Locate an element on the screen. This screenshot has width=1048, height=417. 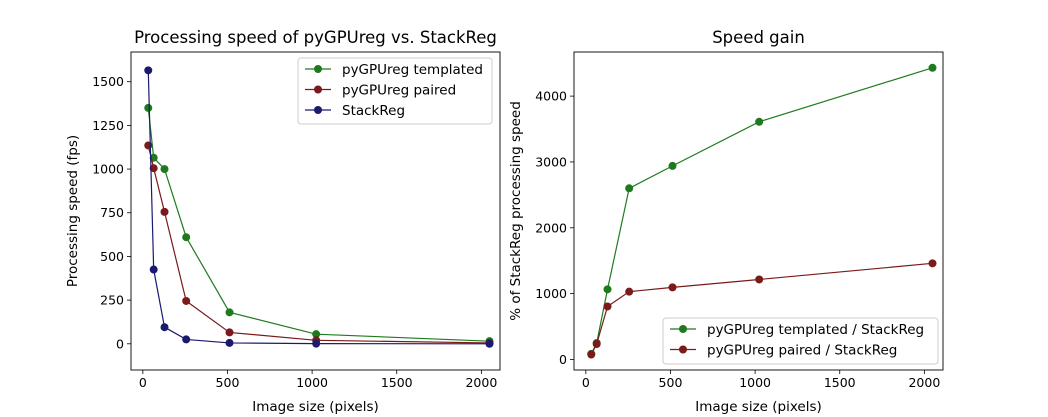
y-tick-label: 2000 is located at coordinates (551, 227).